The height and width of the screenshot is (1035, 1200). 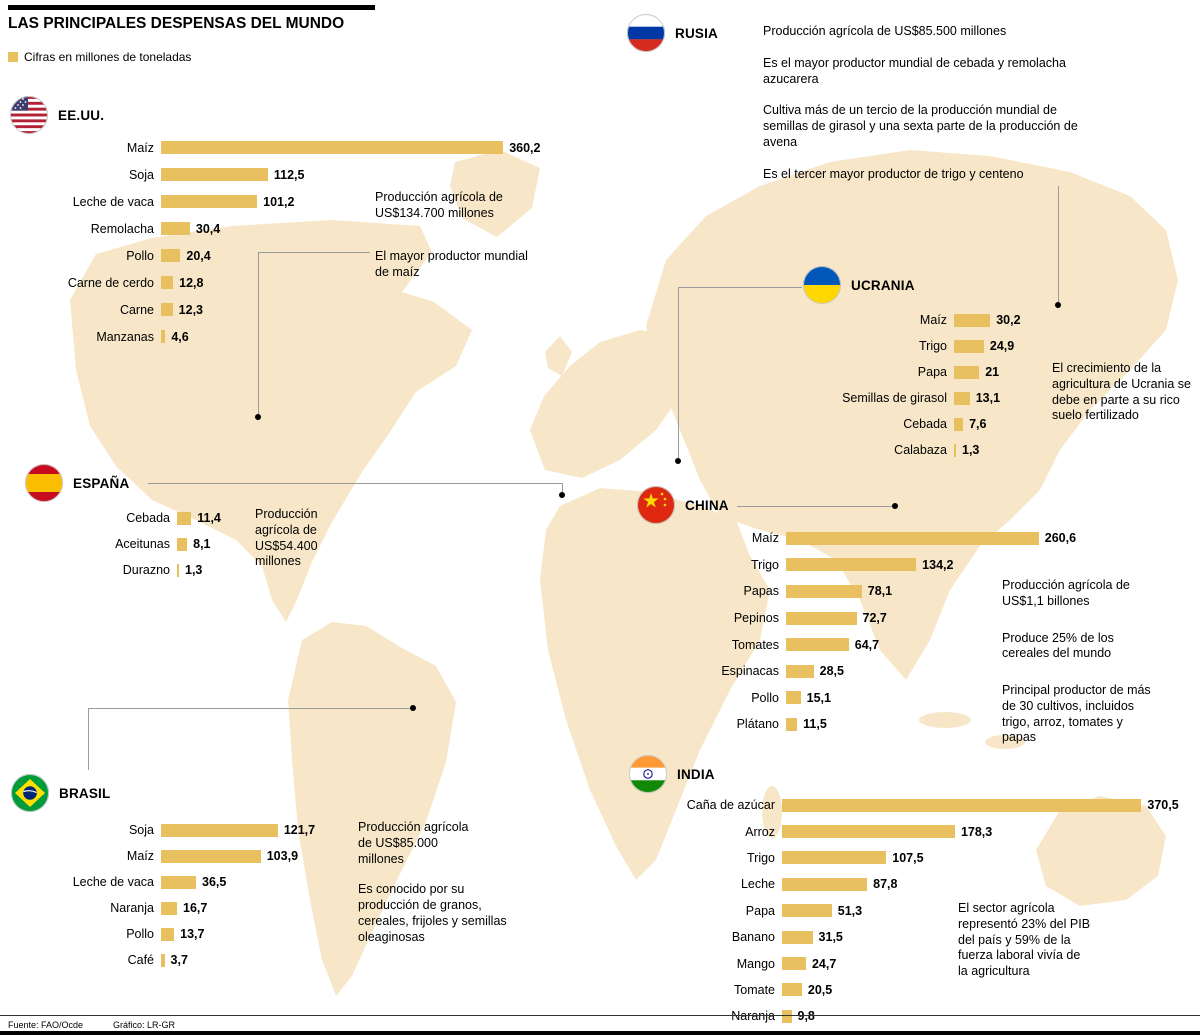 What do you see at coordinates (132, 908) in the screenshot?
I see `bar-label: Naranja` at bounding box center [132, 908].